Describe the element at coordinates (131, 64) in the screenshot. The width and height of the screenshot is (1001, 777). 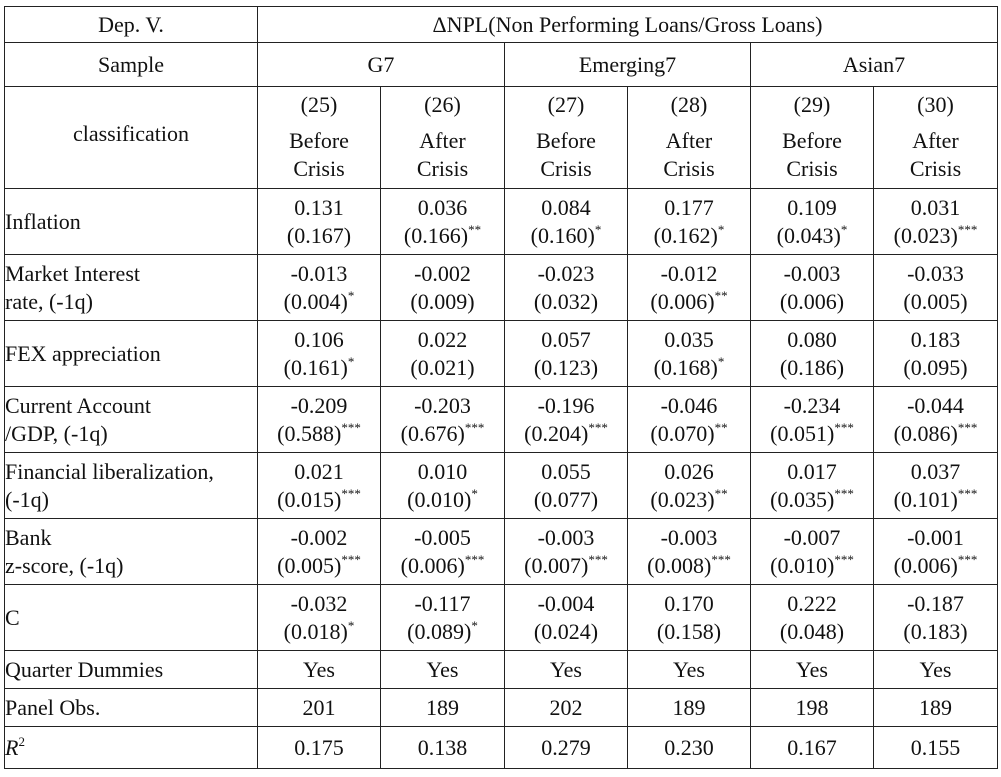
I see `sample-label: Sample` at that location.